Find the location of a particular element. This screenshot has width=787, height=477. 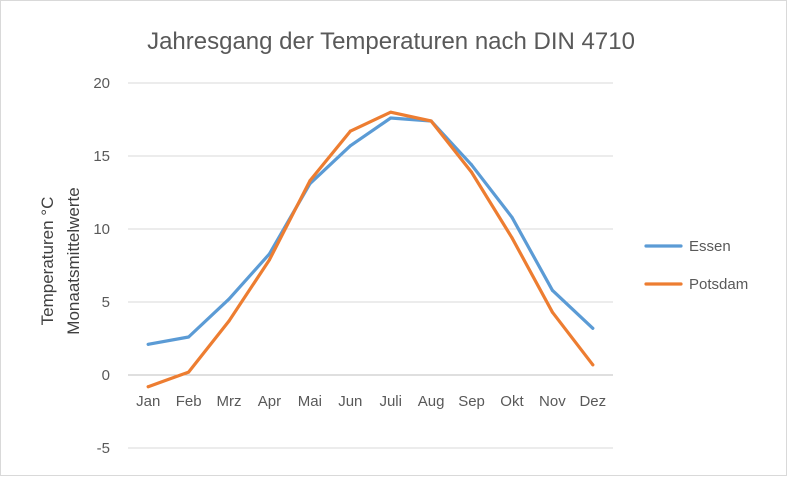

x-tick-label: Aug is located at coordinates (431, 401).